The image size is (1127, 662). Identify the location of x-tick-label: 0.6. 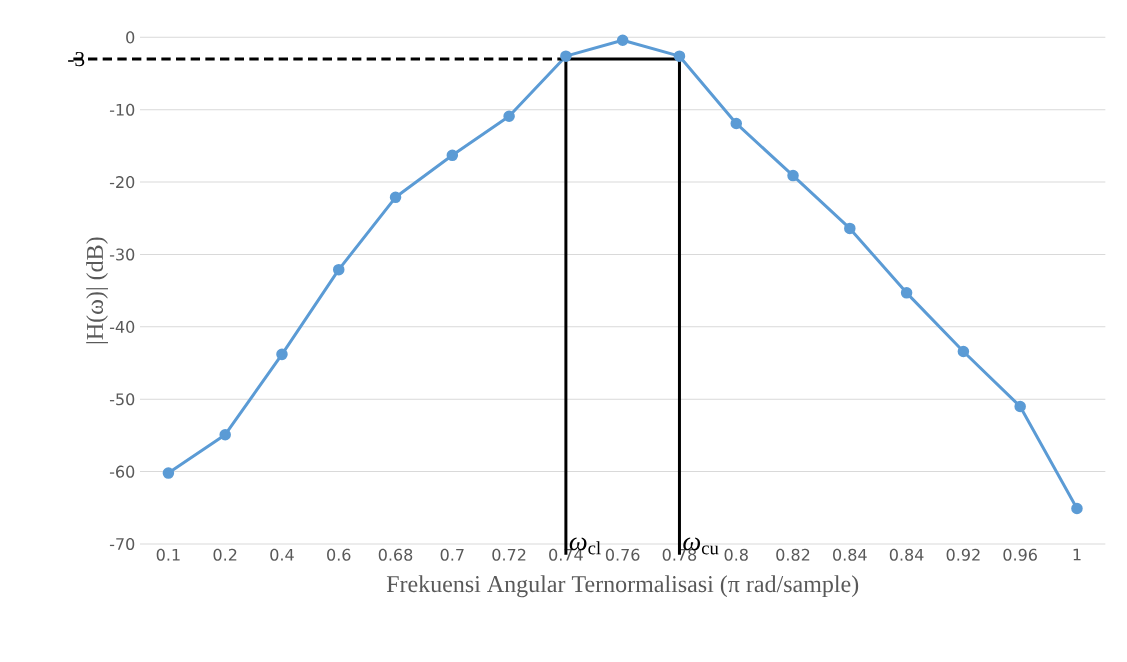
(339, 554).